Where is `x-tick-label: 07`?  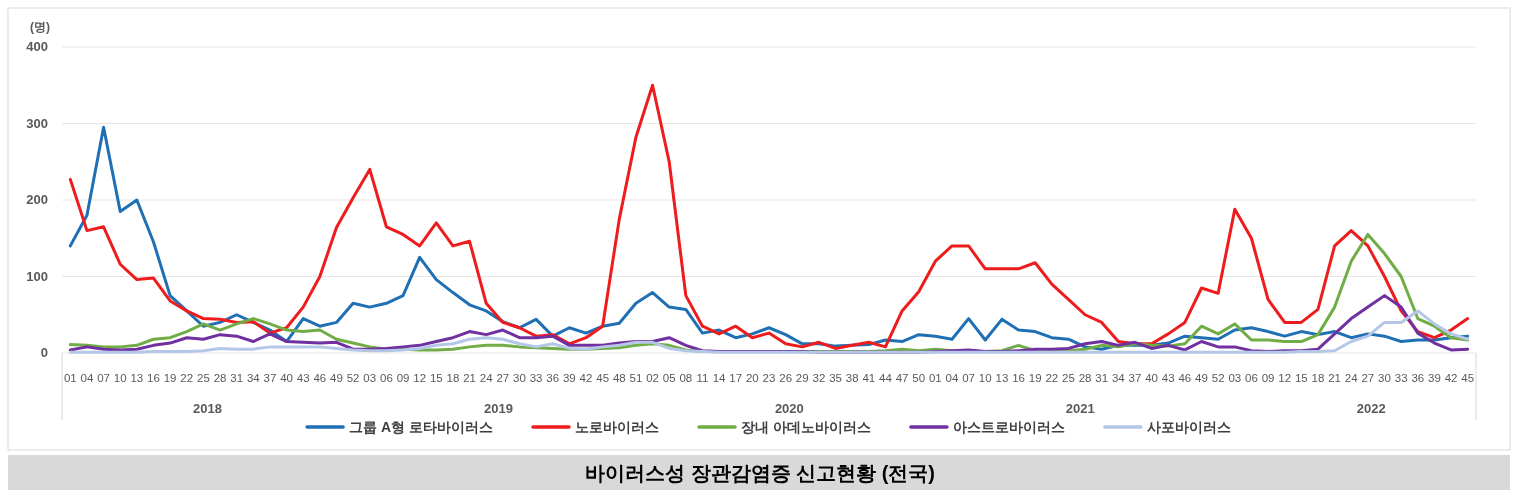
x-tick-label: 07 is located at coordinates (103, 378).